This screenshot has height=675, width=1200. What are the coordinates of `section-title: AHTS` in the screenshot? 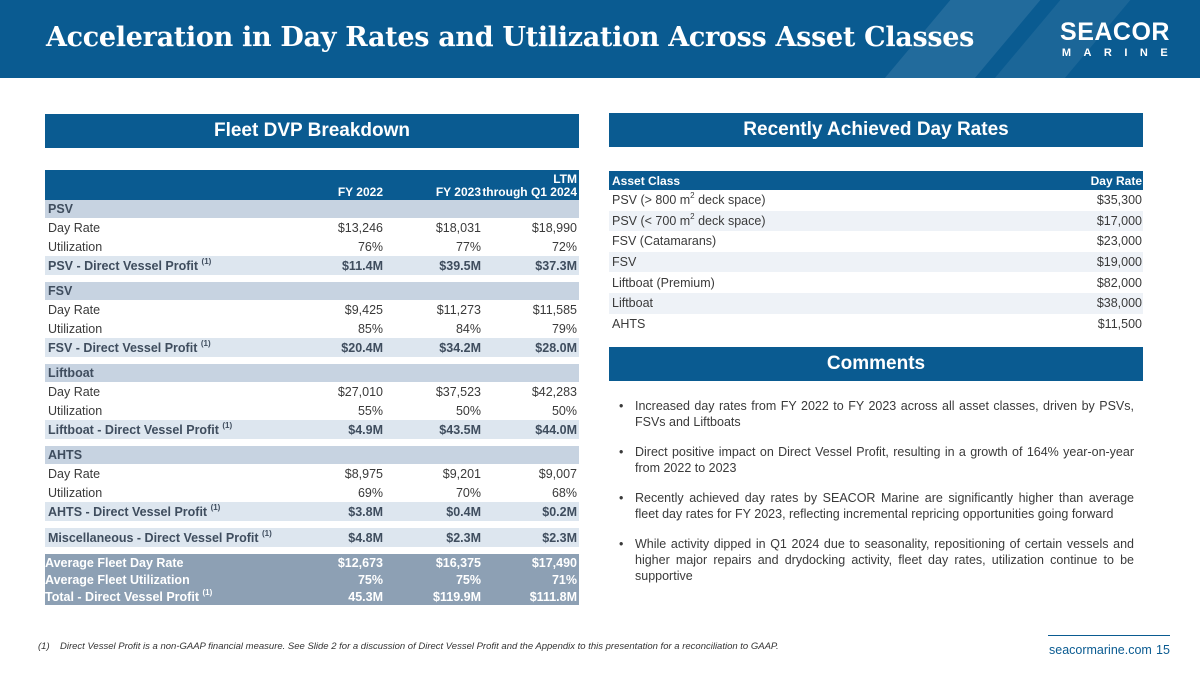 It's located at (65, 455).